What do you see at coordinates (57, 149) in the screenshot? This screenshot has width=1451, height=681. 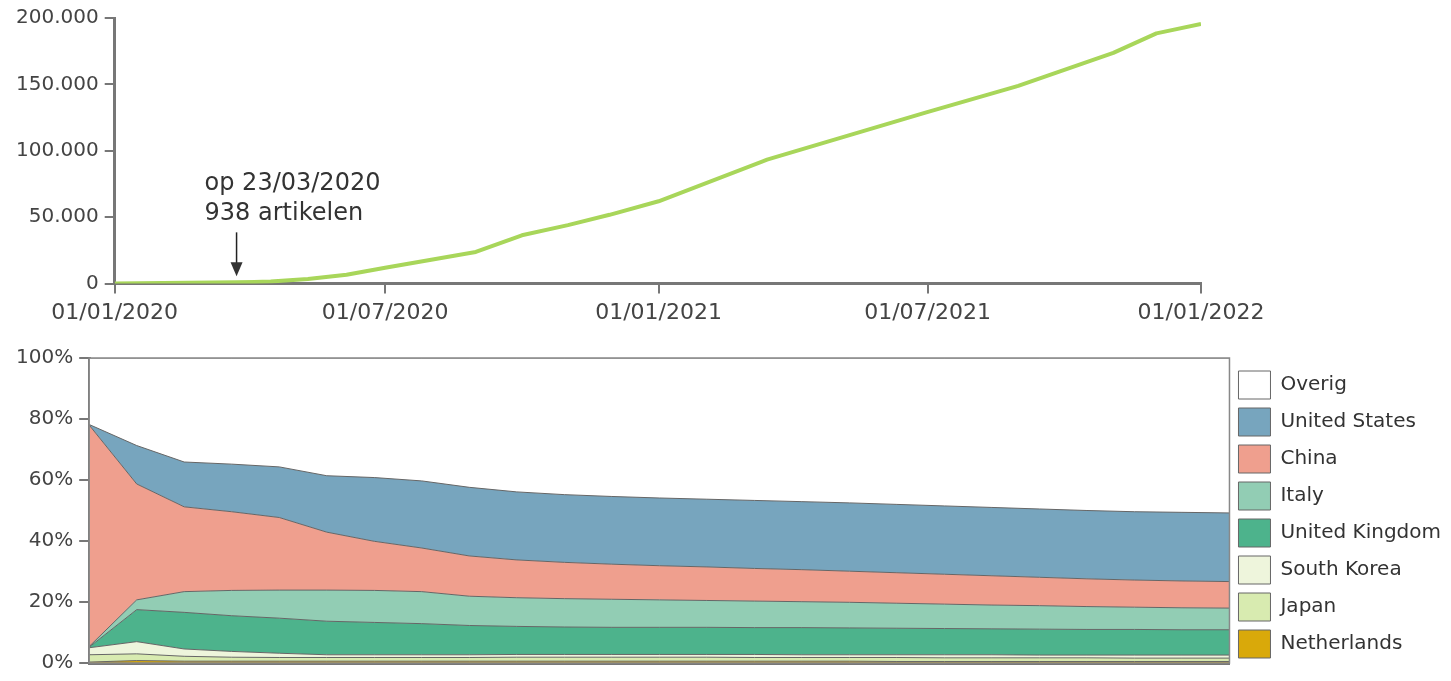 I see `y-tick-label: 100.000` at bounding box center [57, 149].